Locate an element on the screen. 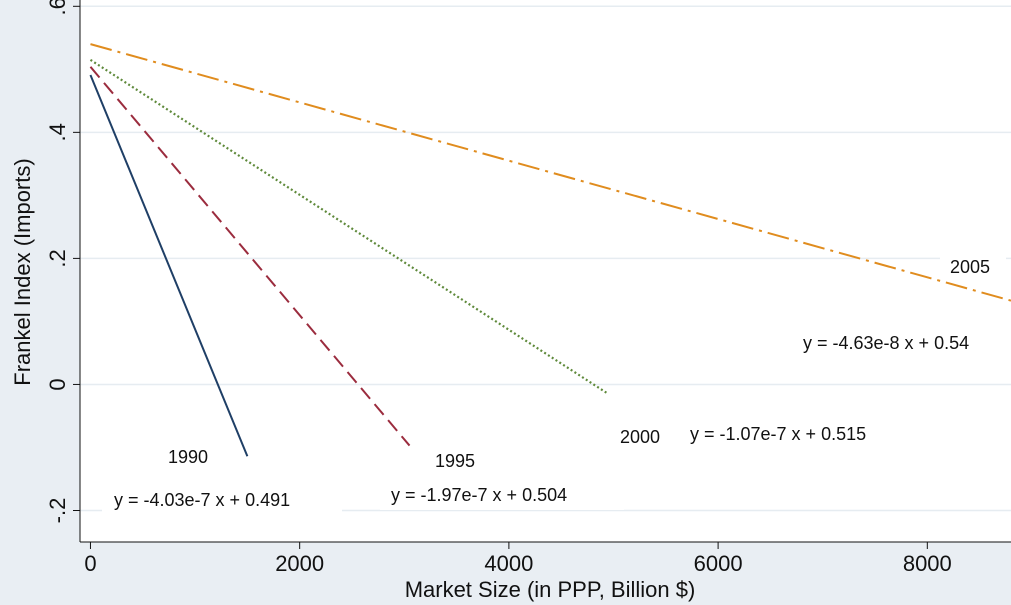 This screenshot has height=605, width=1011. series-line-1990 is located at coordinates (169, 265).